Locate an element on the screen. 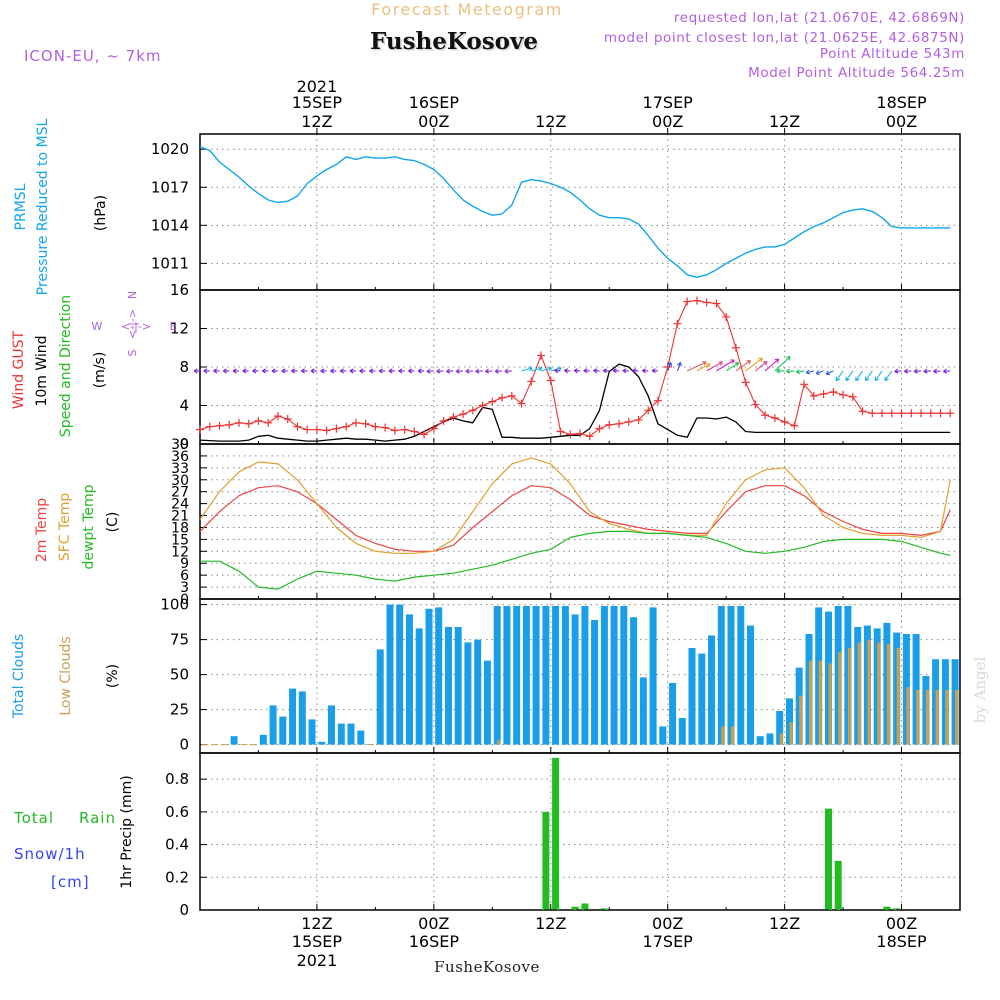 This screenshot has width=1000, height=1000. top-date-label: 17SEP is located at coordinates (668, 102).